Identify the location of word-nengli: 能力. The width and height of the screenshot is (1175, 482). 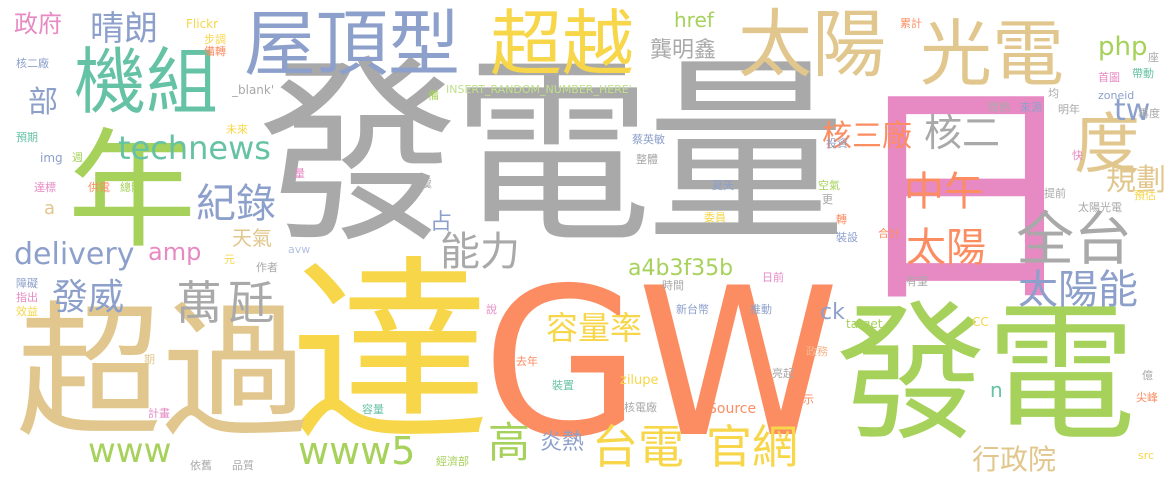
(480, 252).